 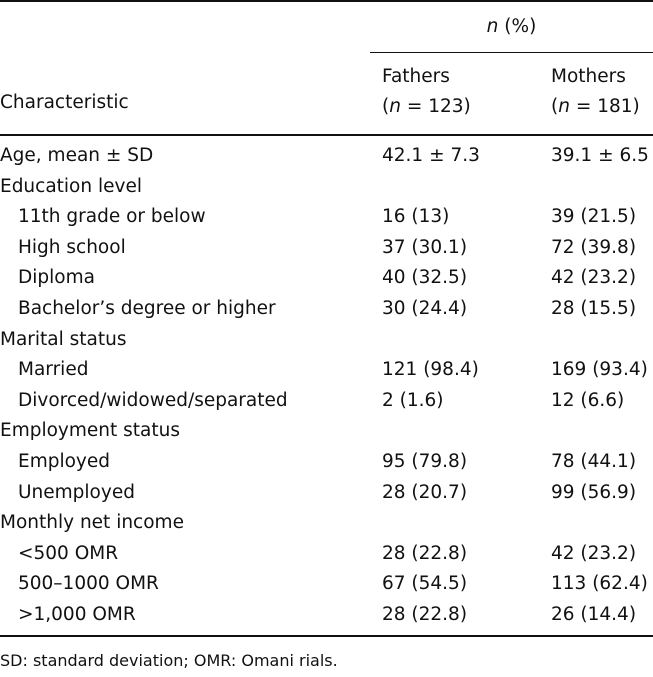 What do you see at coordinates (77, 155) in the screenshot?
I see `row-label: Age, mean ± SD` at bounding box center [77, 155].